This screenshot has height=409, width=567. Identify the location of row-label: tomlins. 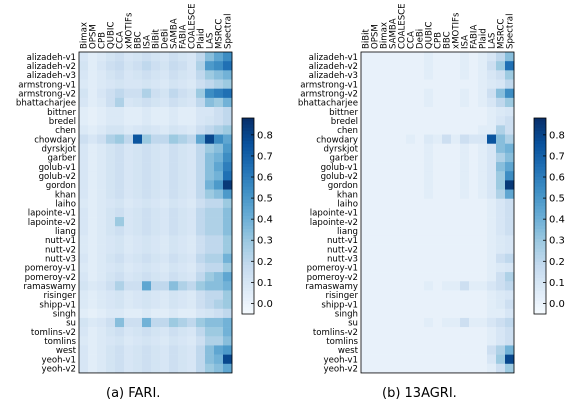
(342, 342).